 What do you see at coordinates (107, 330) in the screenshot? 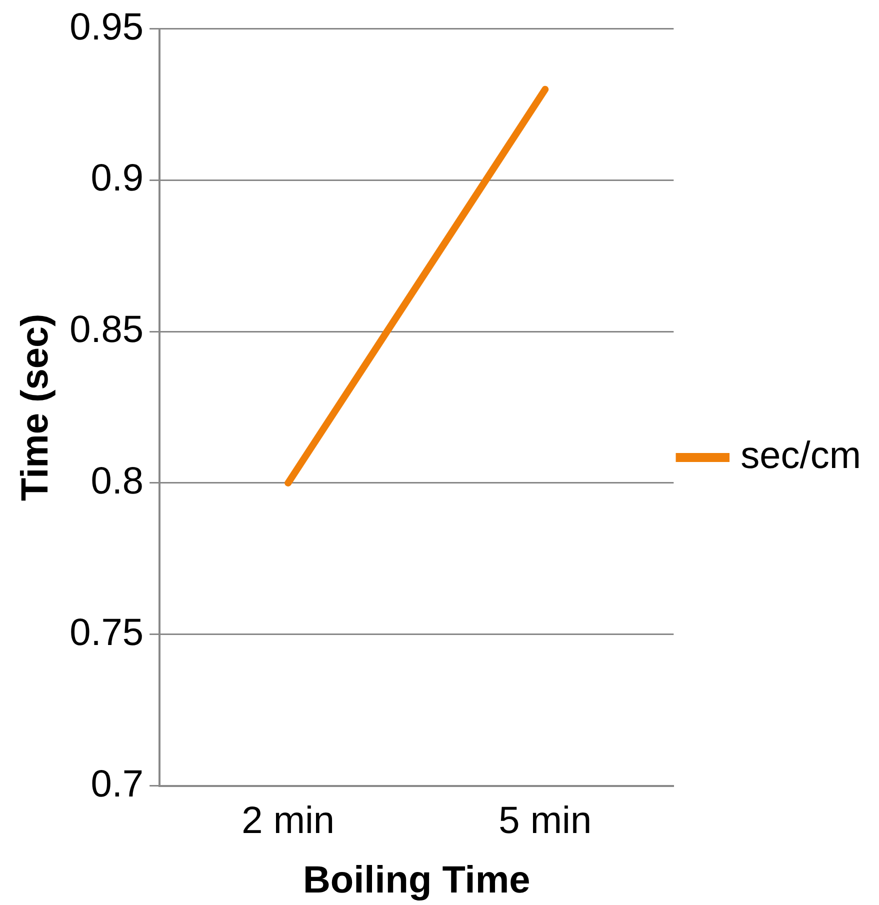
I see `y-tick-label: 0.85` at bounding box center [107, 330].